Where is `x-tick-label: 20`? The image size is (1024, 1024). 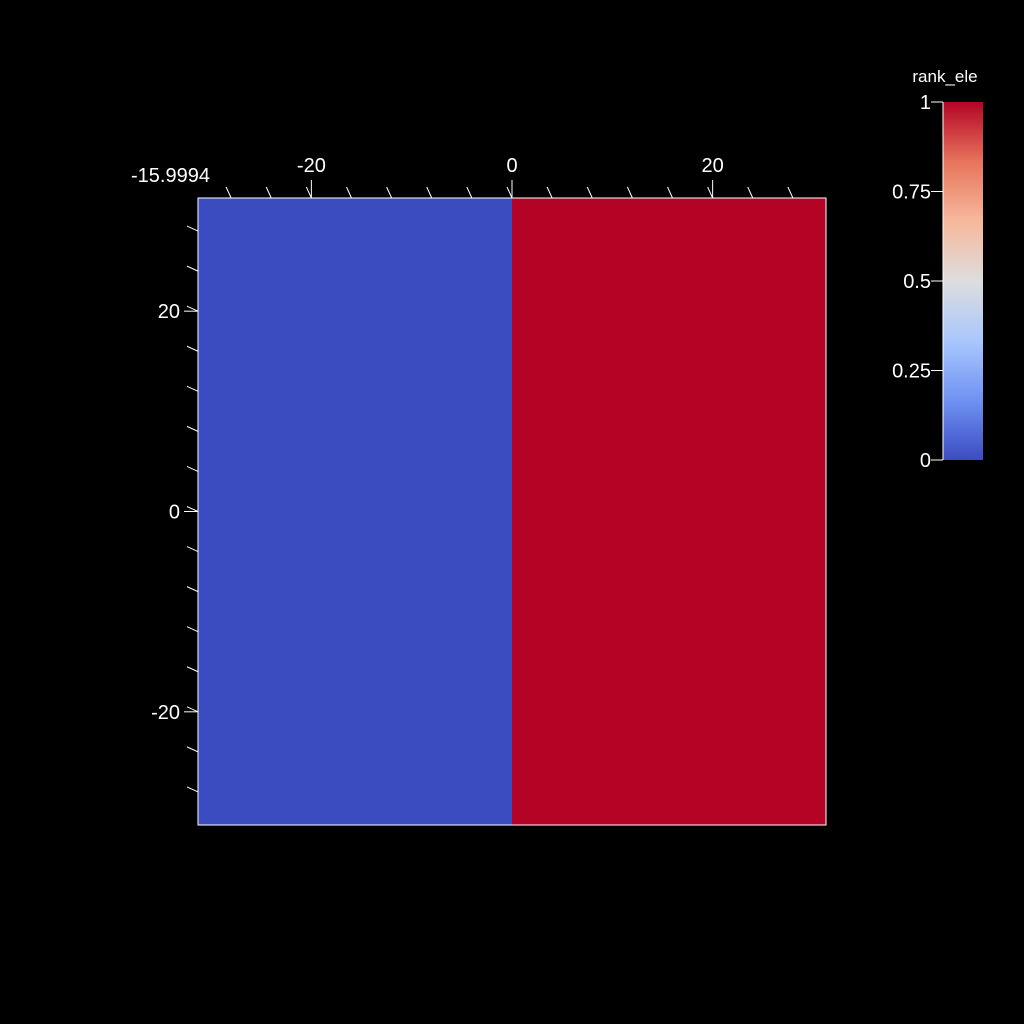 x-tick-label: 20 is located at coordinates (713, 166).